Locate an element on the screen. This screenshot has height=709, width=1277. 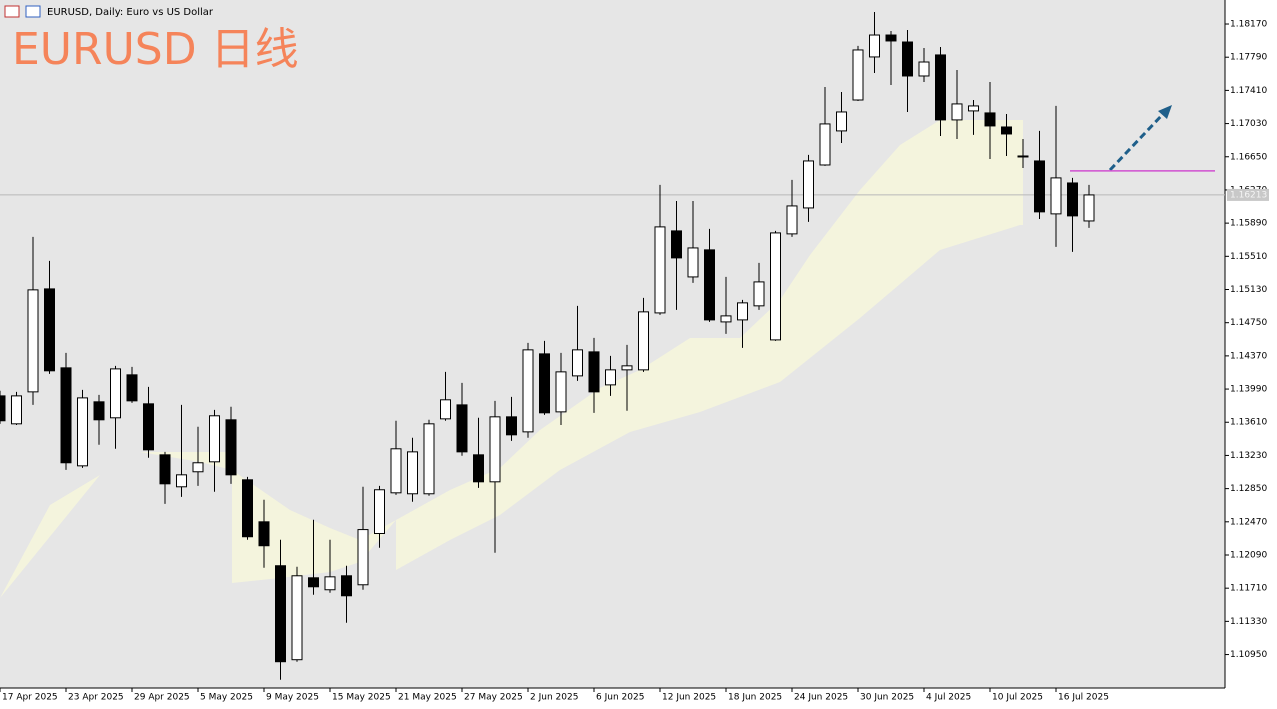
arrow-head is located at coordinates (1165, 112).